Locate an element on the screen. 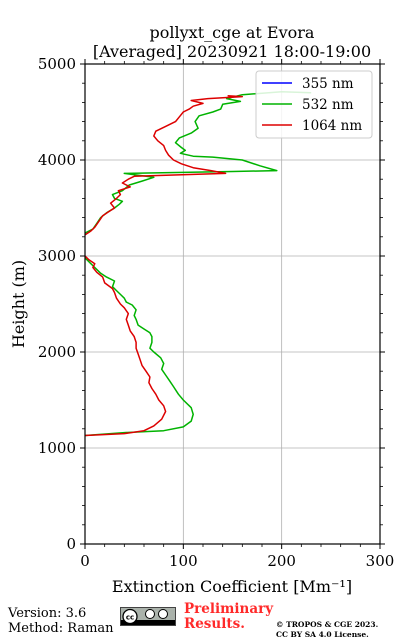 Image resolution: width=400 pixels, height=640 pixels. legend-label-1064: 1064 nm is located at coordinates (332, 126).